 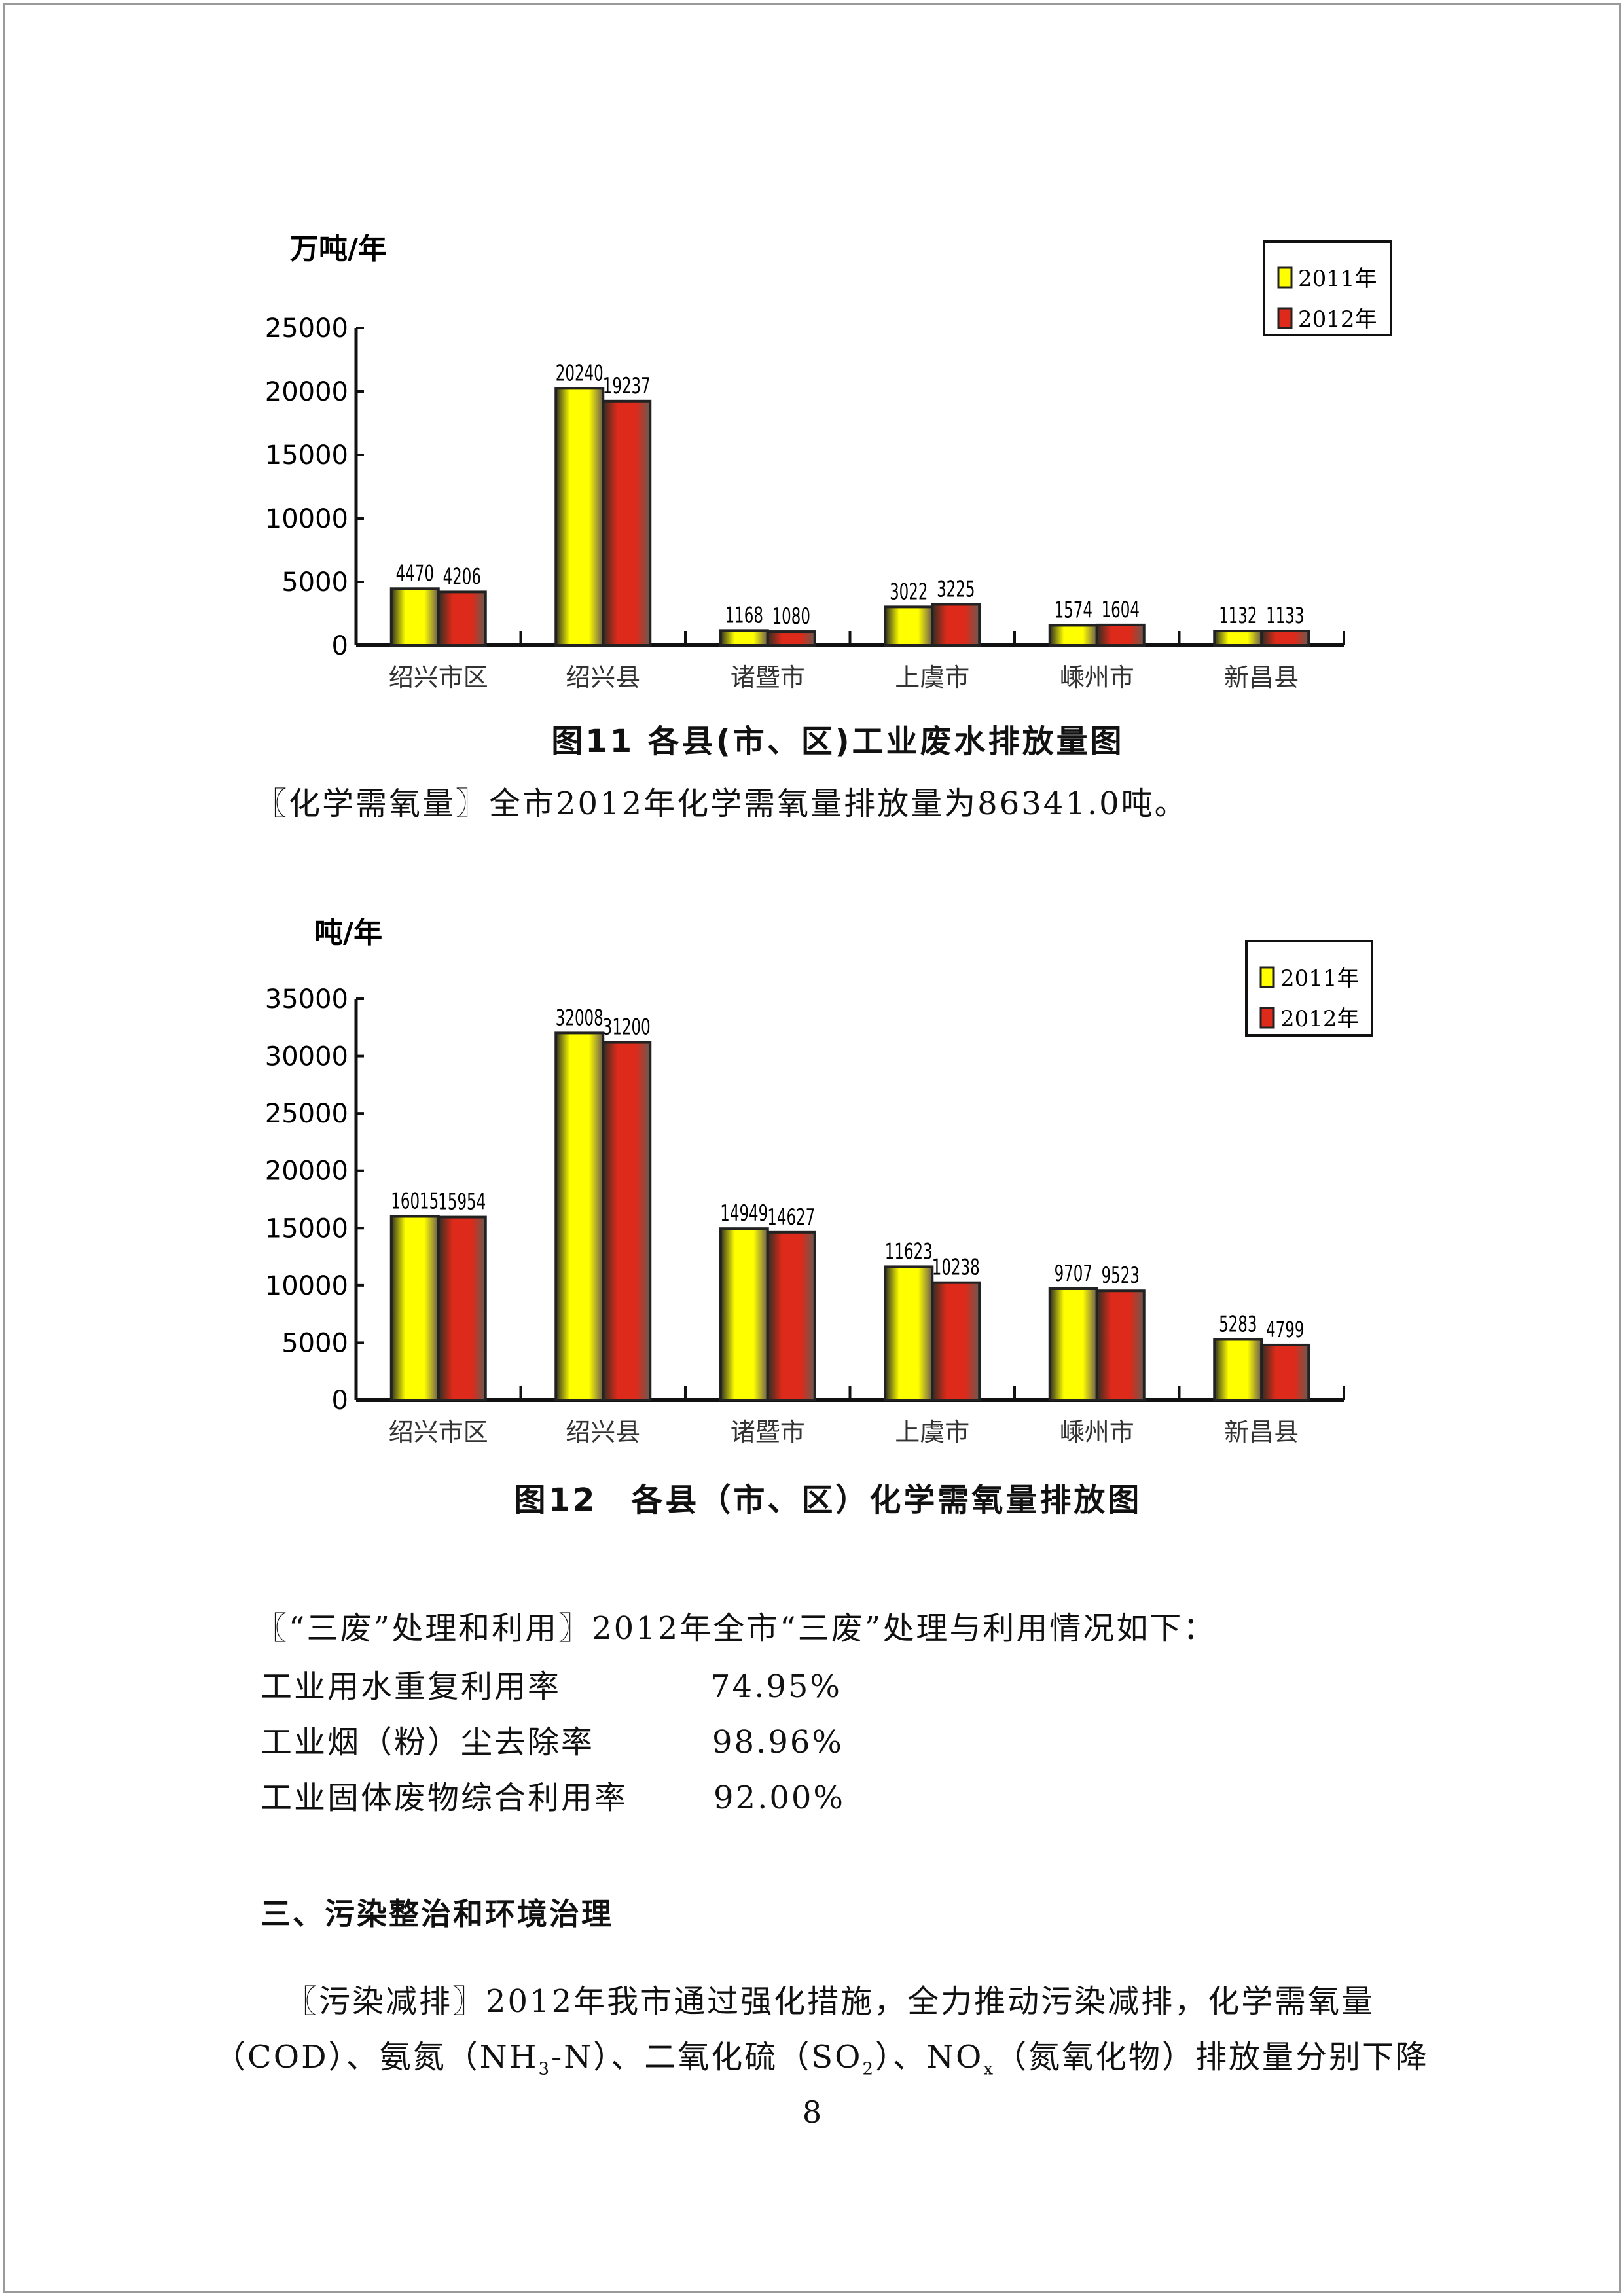 What do you see at coordinates (428, 1742) in the screenshot?
I see `rate-label: 工业烟（粉）尘去除率` at bounding box center [428, 1742].